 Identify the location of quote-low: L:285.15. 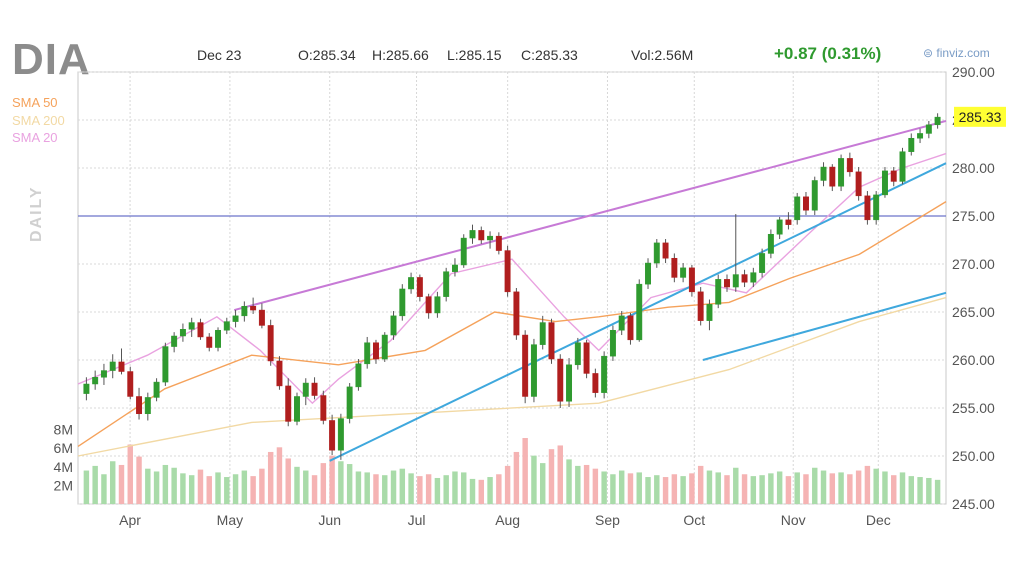
(474, 55).